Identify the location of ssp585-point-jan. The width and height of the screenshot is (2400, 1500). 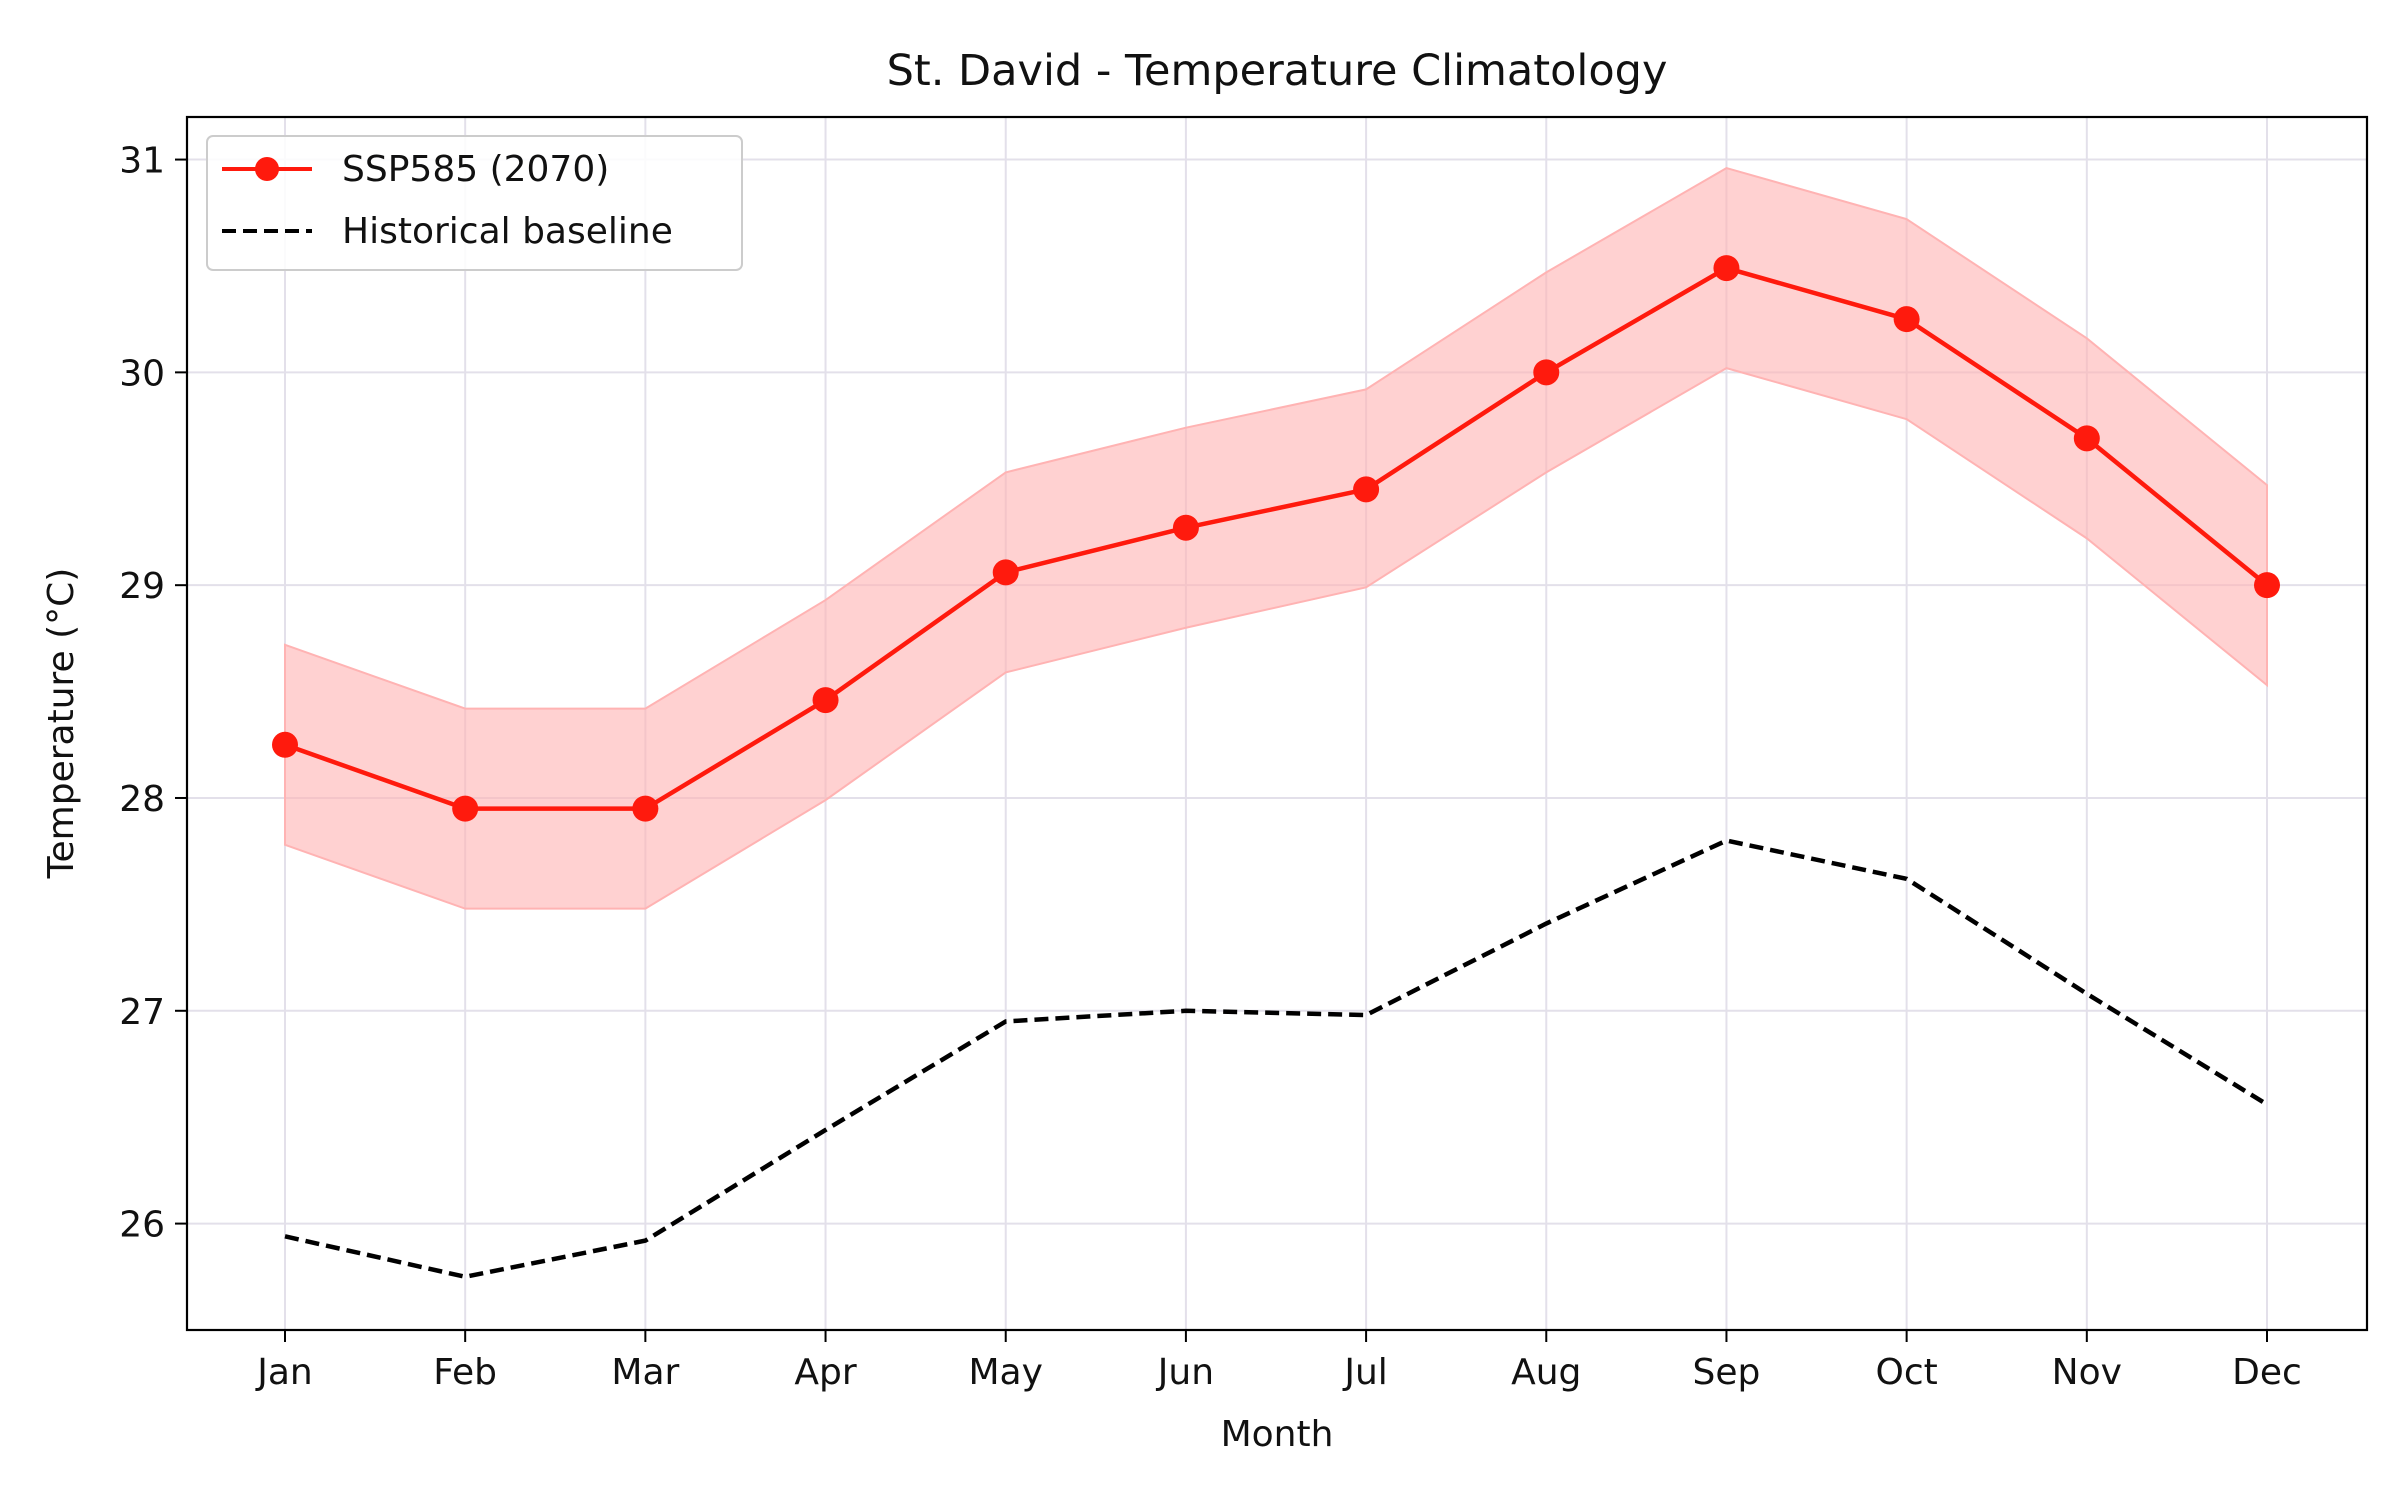
(285, 744).